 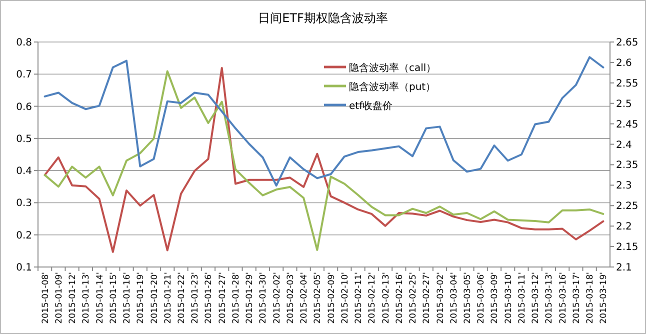 I want to click on x-tick-label: 2015-03-18', so click(x=591, y=298).